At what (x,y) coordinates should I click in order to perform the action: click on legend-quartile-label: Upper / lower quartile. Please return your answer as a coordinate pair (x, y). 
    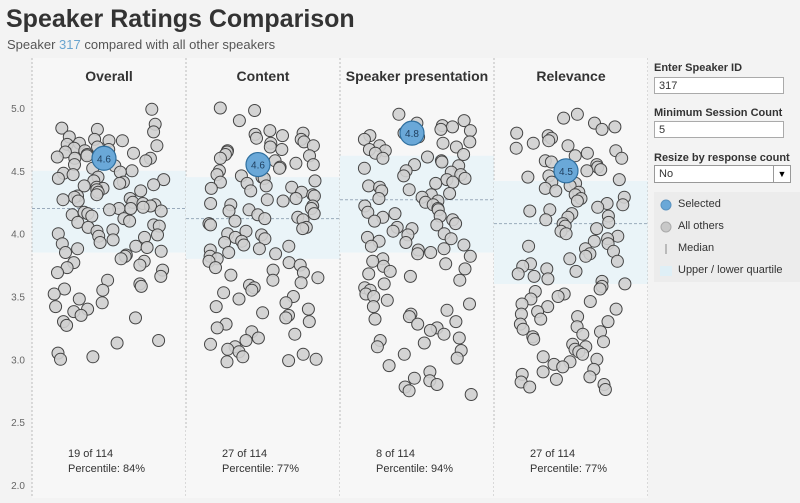
    Looking at the image, I should click on (730, 270).